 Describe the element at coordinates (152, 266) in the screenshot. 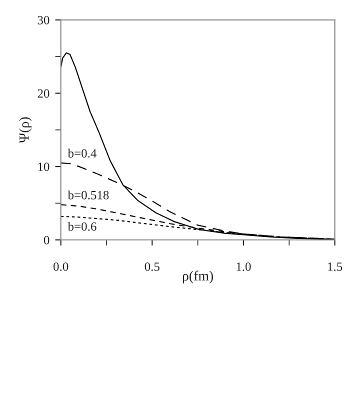

I see `x-tick-label: 0.5` at that location.